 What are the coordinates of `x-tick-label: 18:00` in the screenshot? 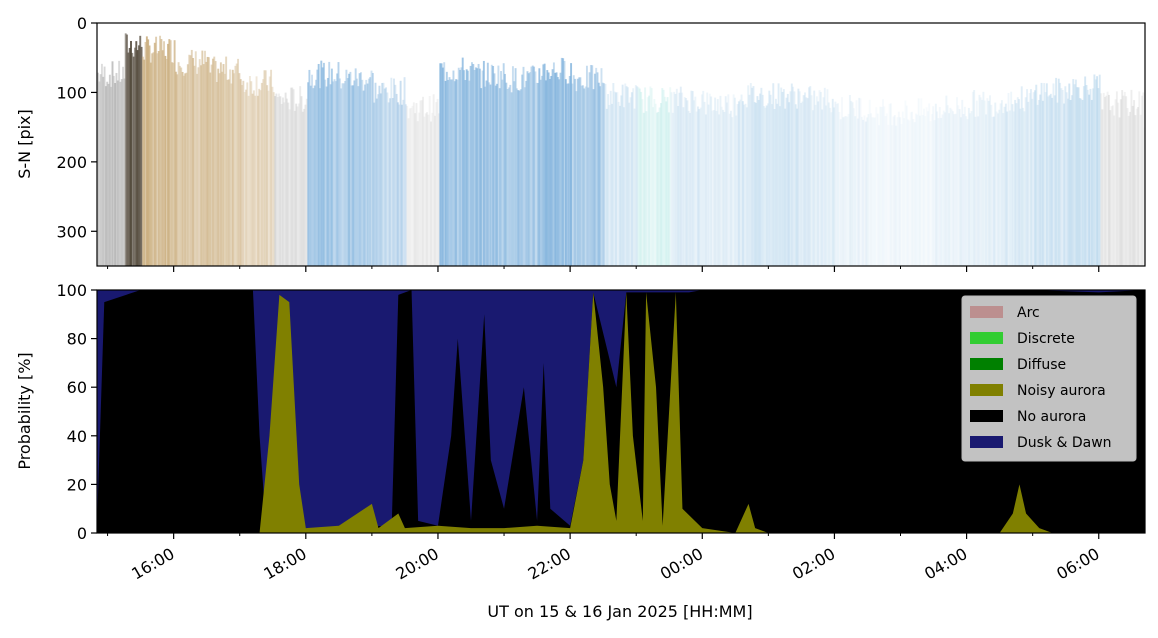 It's located at (284, 564).